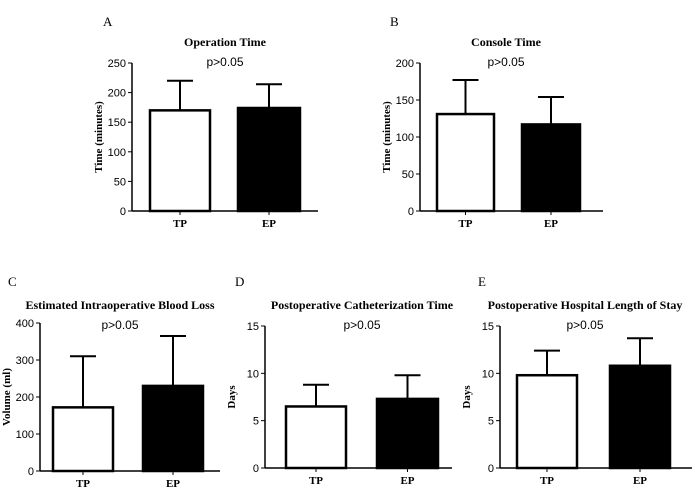 The width and height of the screenshot is (698, 500). I want to click on panel-label: A, so click(108, 21).